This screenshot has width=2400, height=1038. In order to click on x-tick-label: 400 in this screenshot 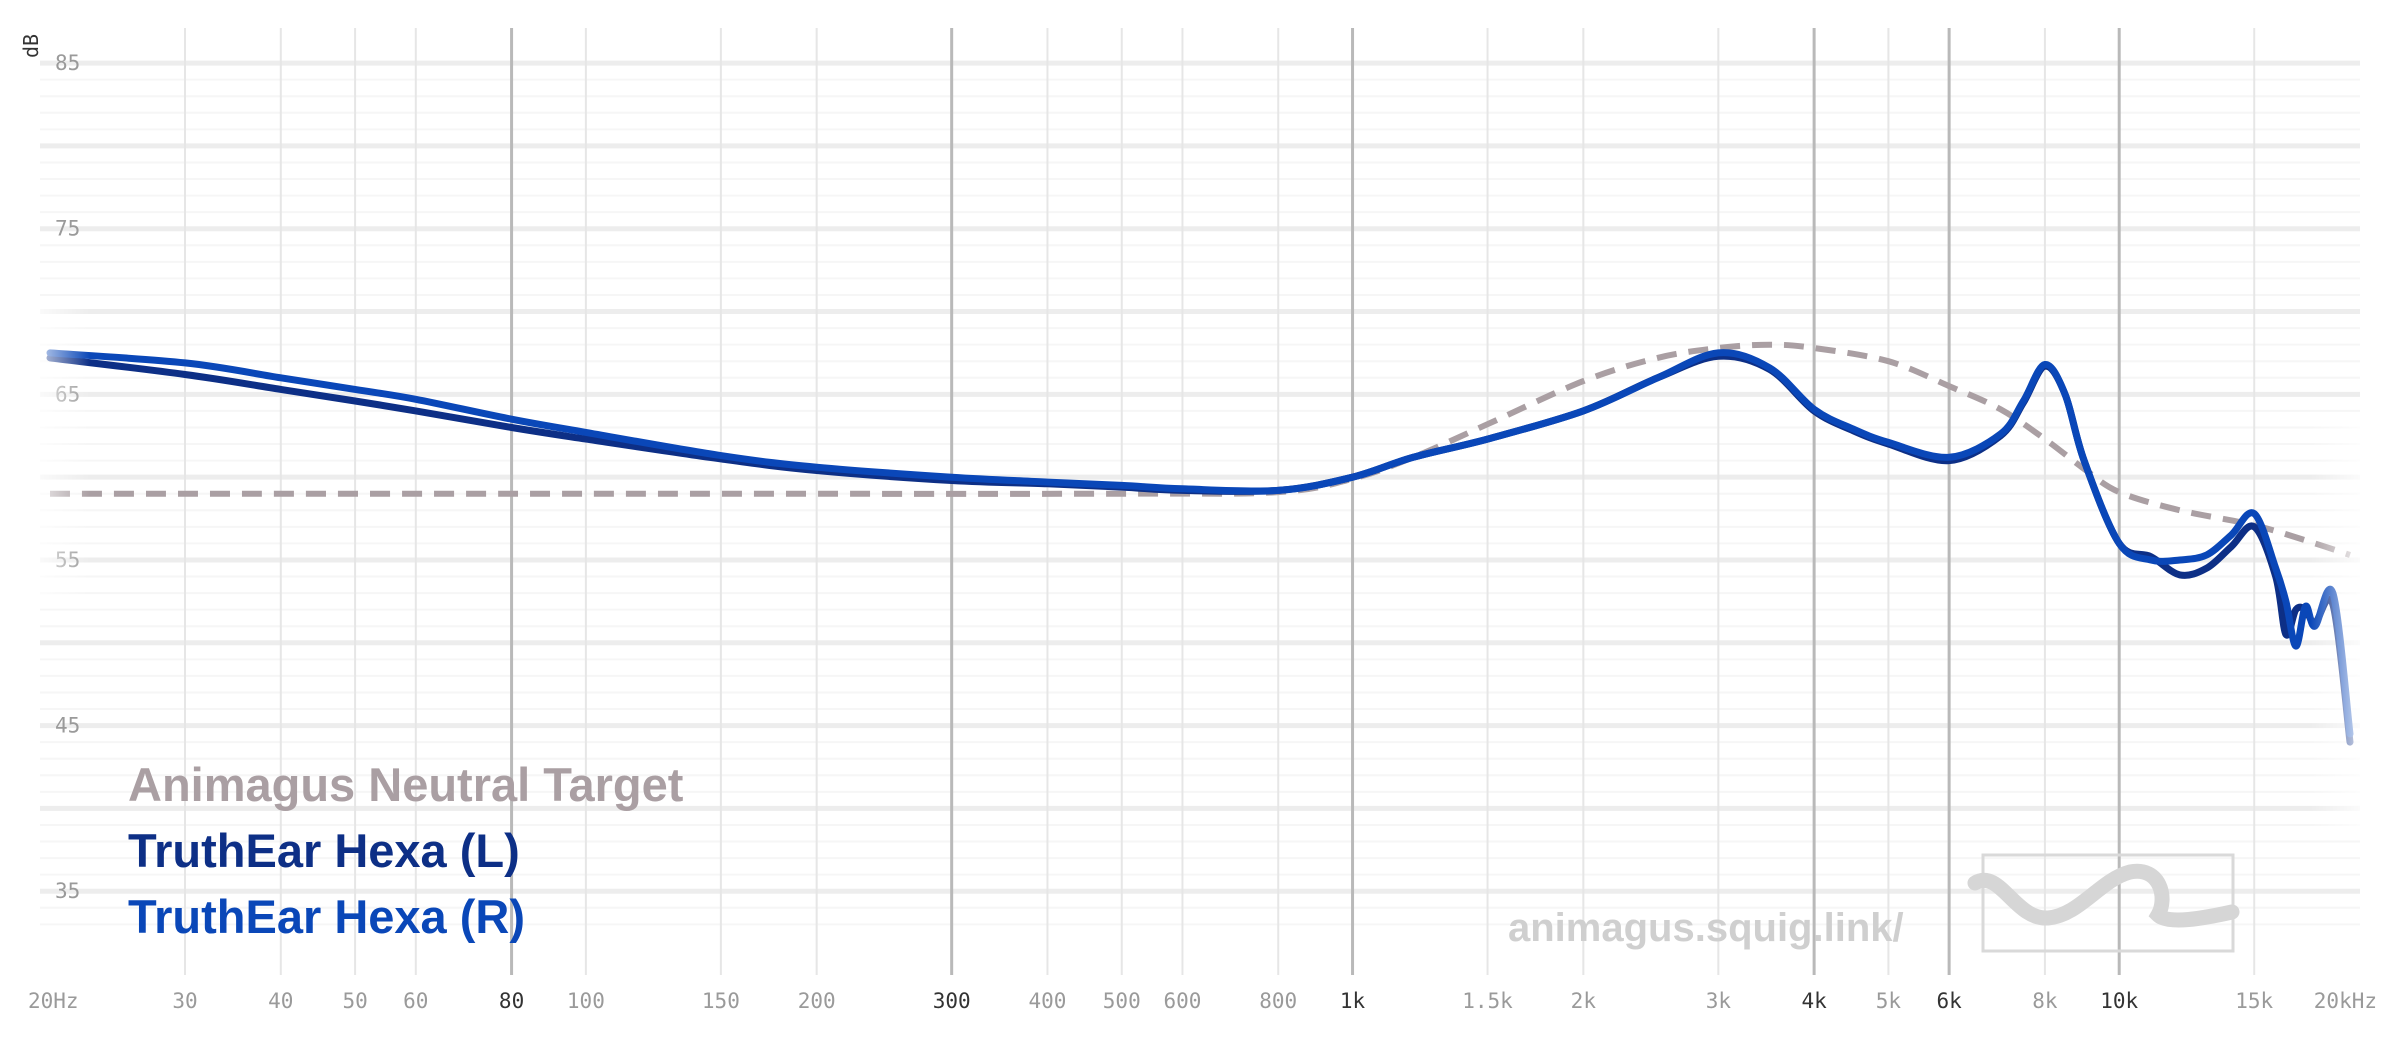, I will do `click(1047, 1001)`.